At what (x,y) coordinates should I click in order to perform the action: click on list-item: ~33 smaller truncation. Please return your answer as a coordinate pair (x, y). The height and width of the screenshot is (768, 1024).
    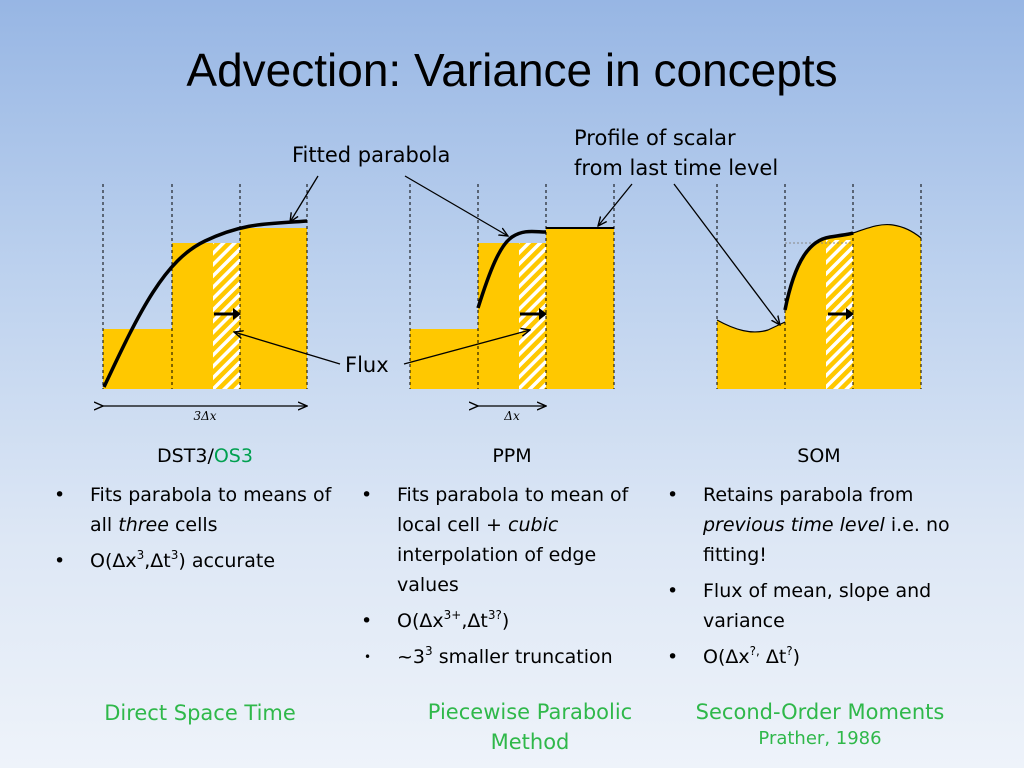
    Looking at the image, I should click on (509, 657).